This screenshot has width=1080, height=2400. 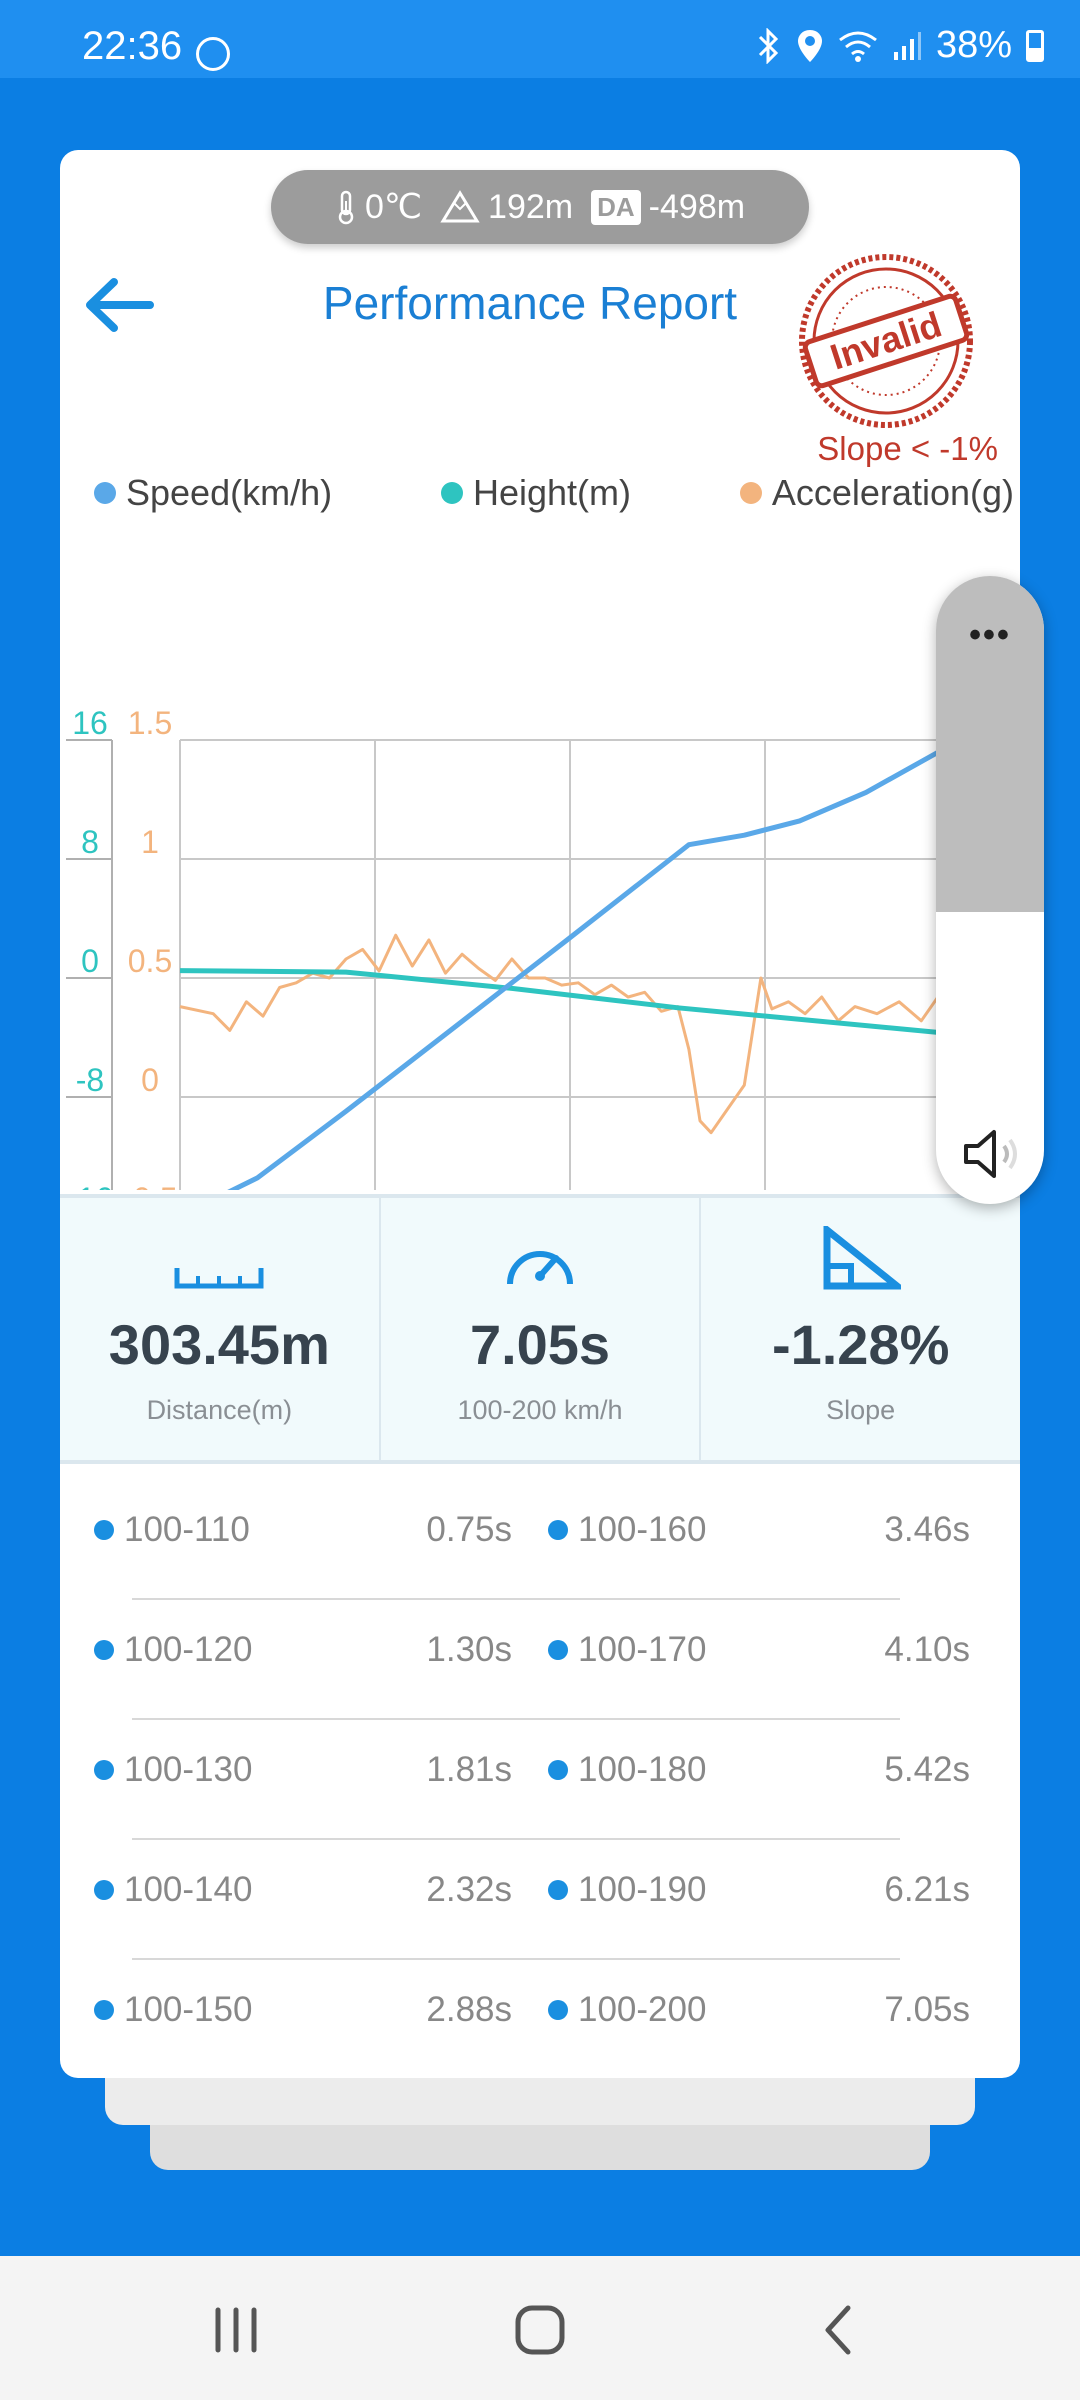 I want to click on back-arrow-icon, so click(x=120, y=305).